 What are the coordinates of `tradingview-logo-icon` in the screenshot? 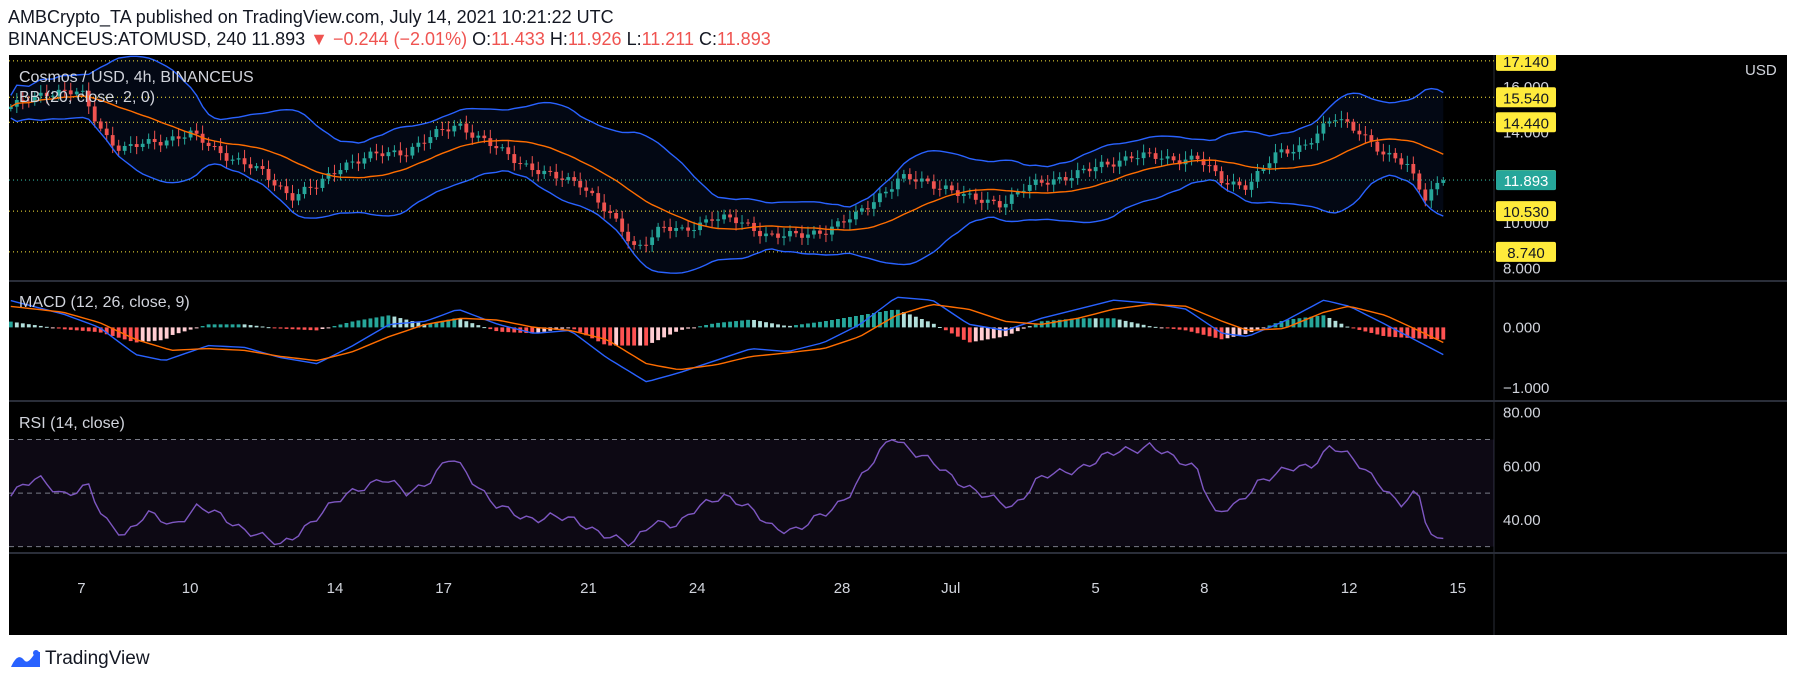 It's located at (26, 658).